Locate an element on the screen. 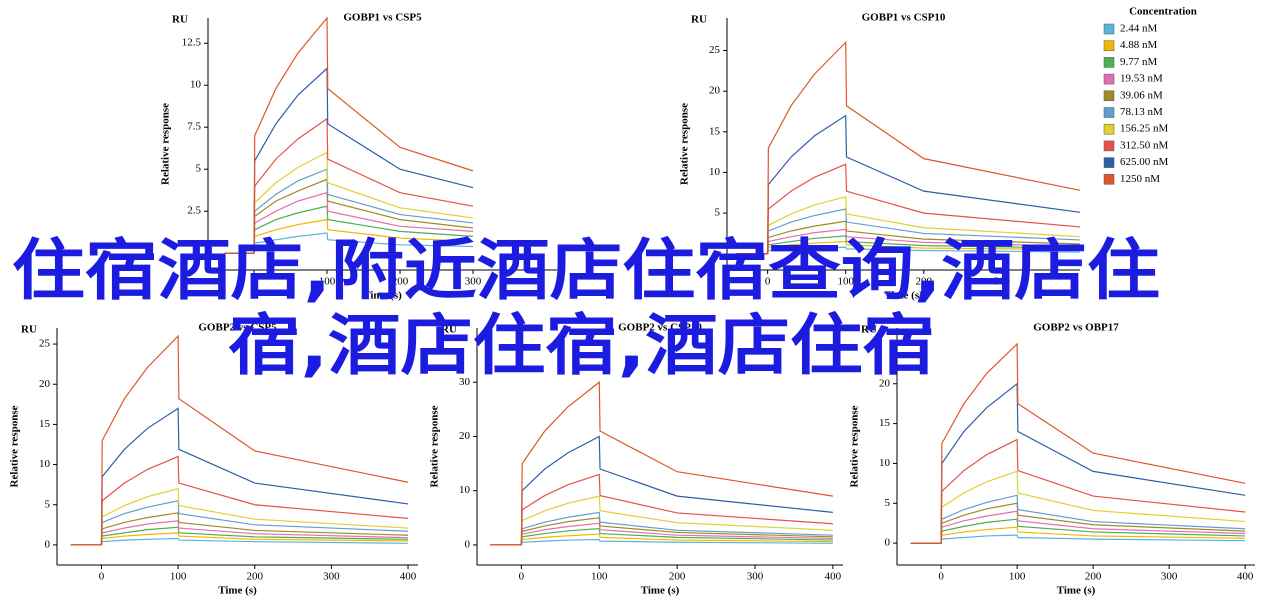 The image size is (1269, 605). chart-title: GOBP2 vs OBP17 is located at coordinates (1076, 328).